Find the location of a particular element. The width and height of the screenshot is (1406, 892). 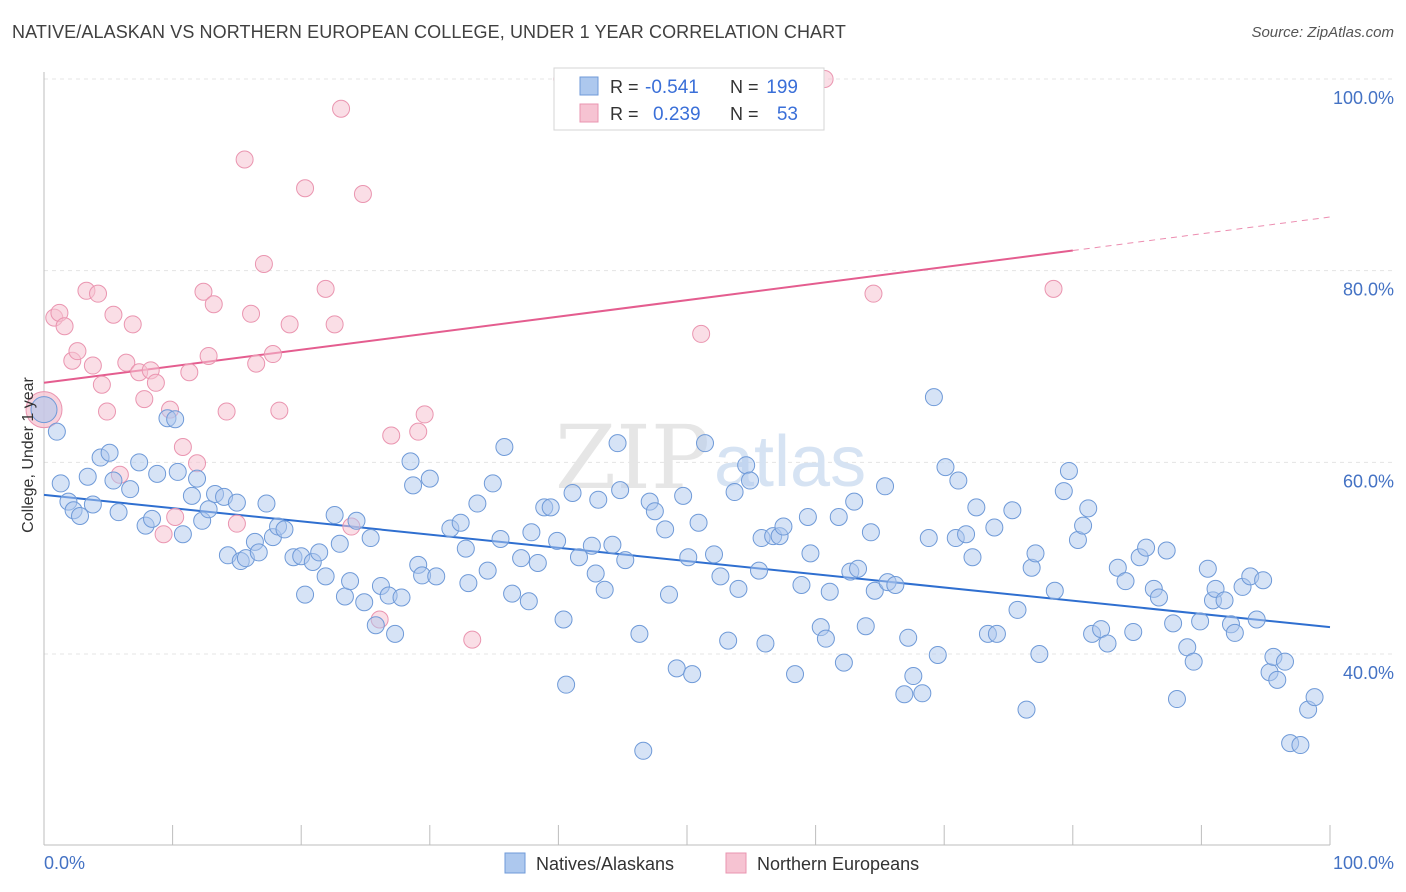

legend-r-label-2: R = is located at coordinates (624, 114).